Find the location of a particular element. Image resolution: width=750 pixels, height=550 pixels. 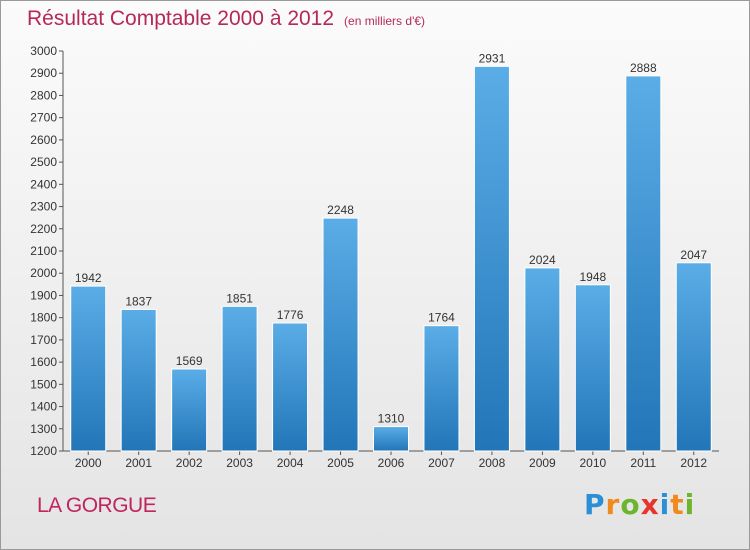

logo-letter: r is located at coordinates (613, 504).